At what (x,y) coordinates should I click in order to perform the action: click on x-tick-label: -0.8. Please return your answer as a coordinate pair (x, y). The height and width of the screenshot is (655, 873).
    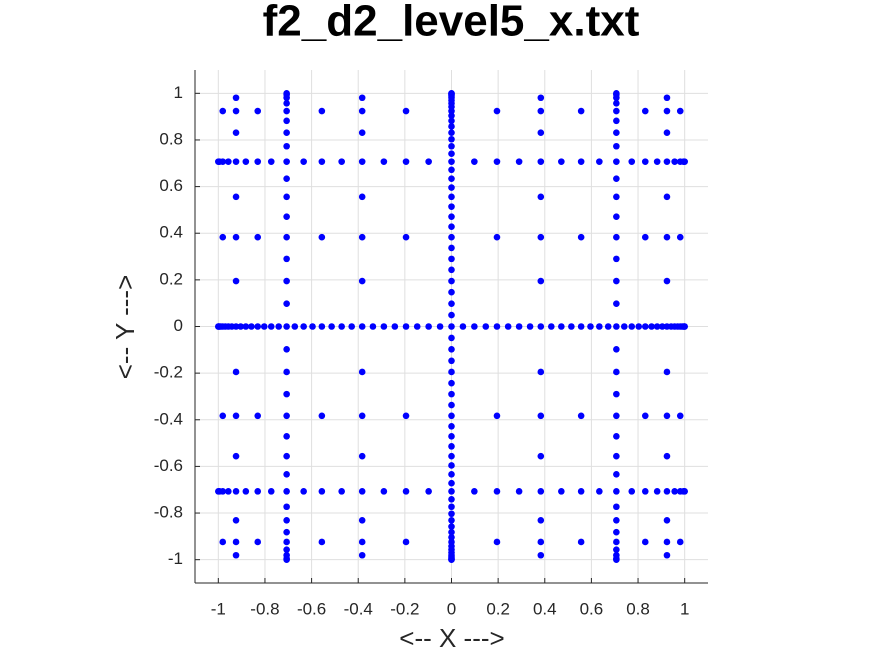
    Looking at the image, I should click on (264, 608).